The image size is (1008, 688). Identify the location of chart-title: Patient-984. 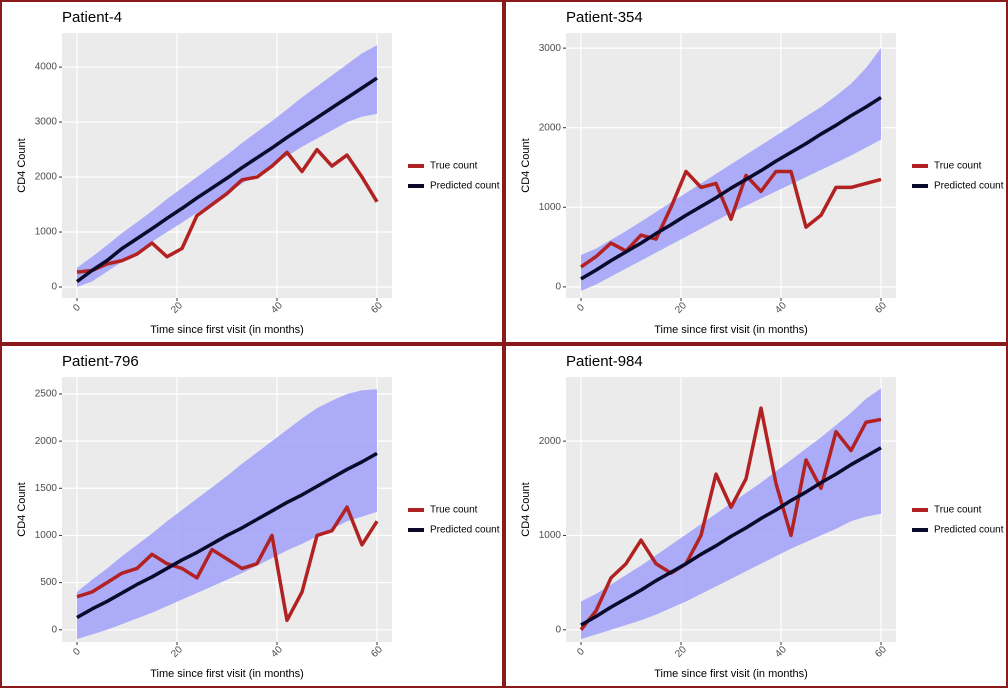
(604, 361).